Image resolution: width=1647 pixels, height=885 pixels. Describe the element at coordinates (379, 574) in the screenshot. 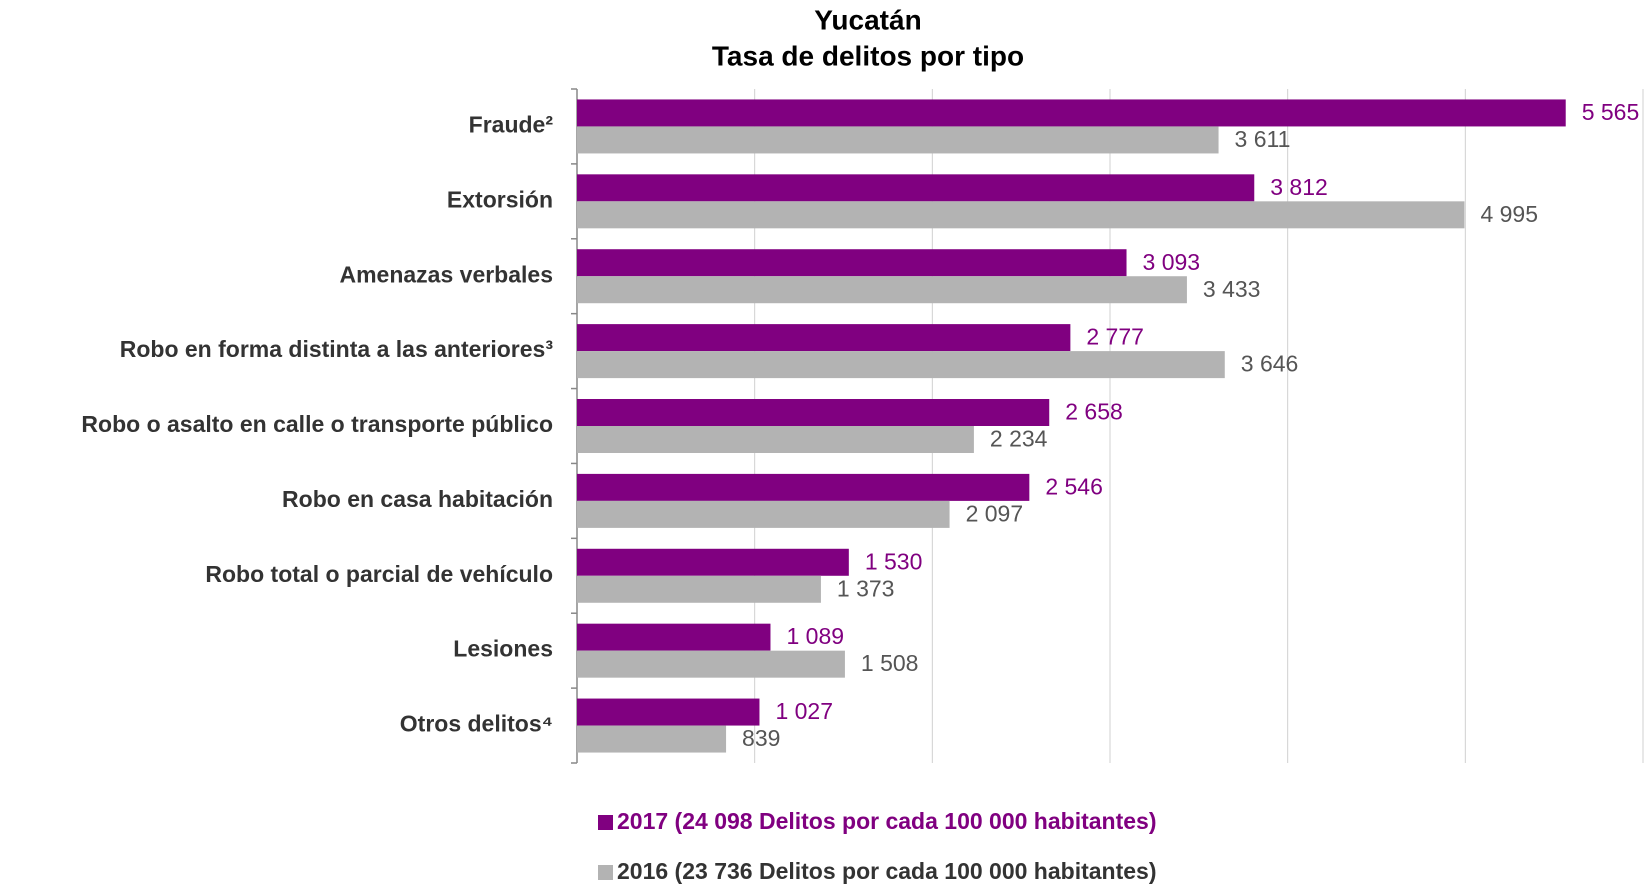

I see `y-tick-label: Robo total o parcial de vehículo` at that location.